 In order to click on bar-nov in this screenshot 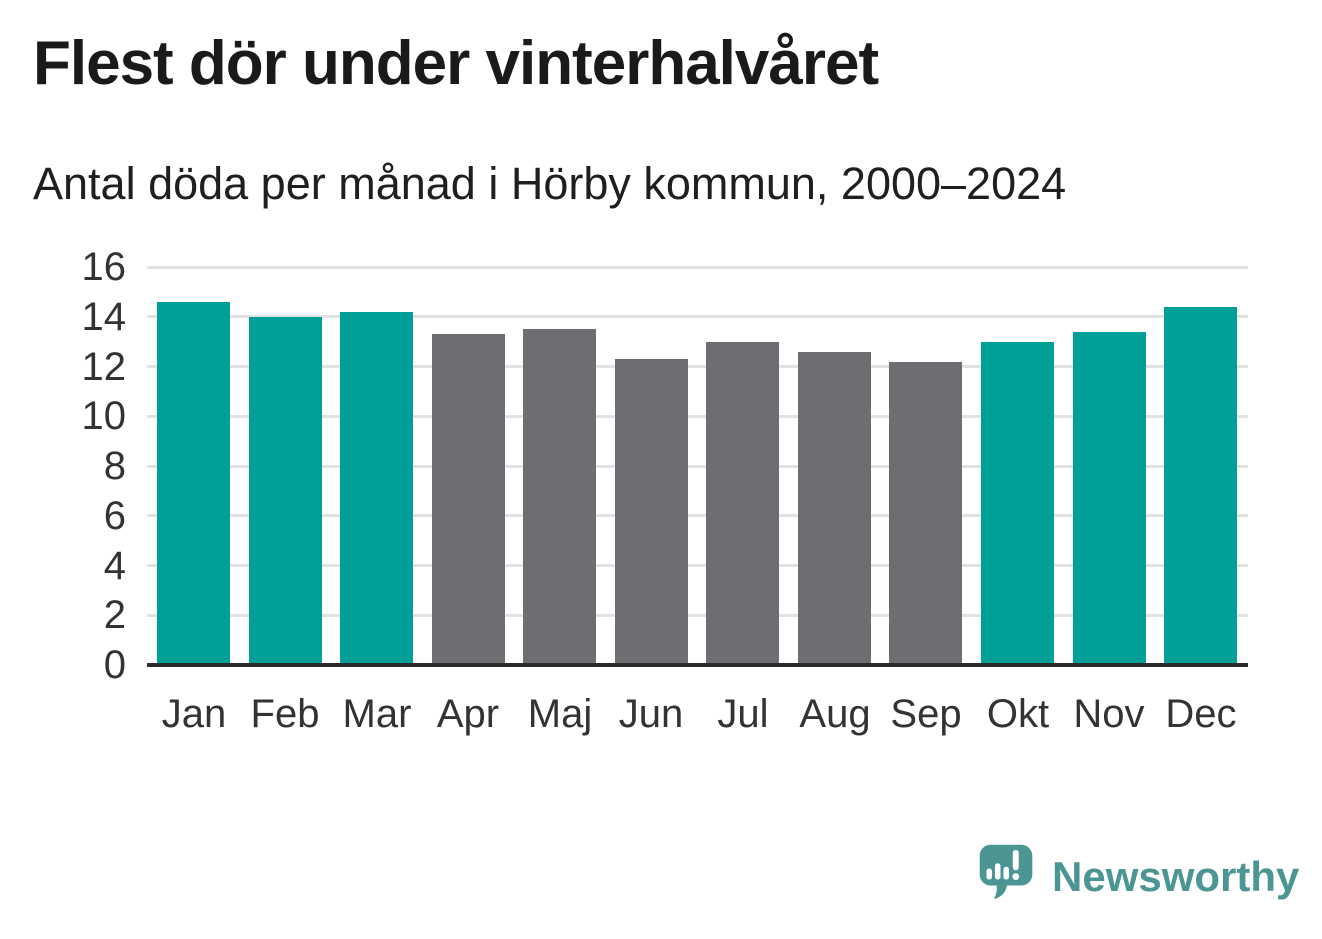, I will do `click(1109, 498)`.